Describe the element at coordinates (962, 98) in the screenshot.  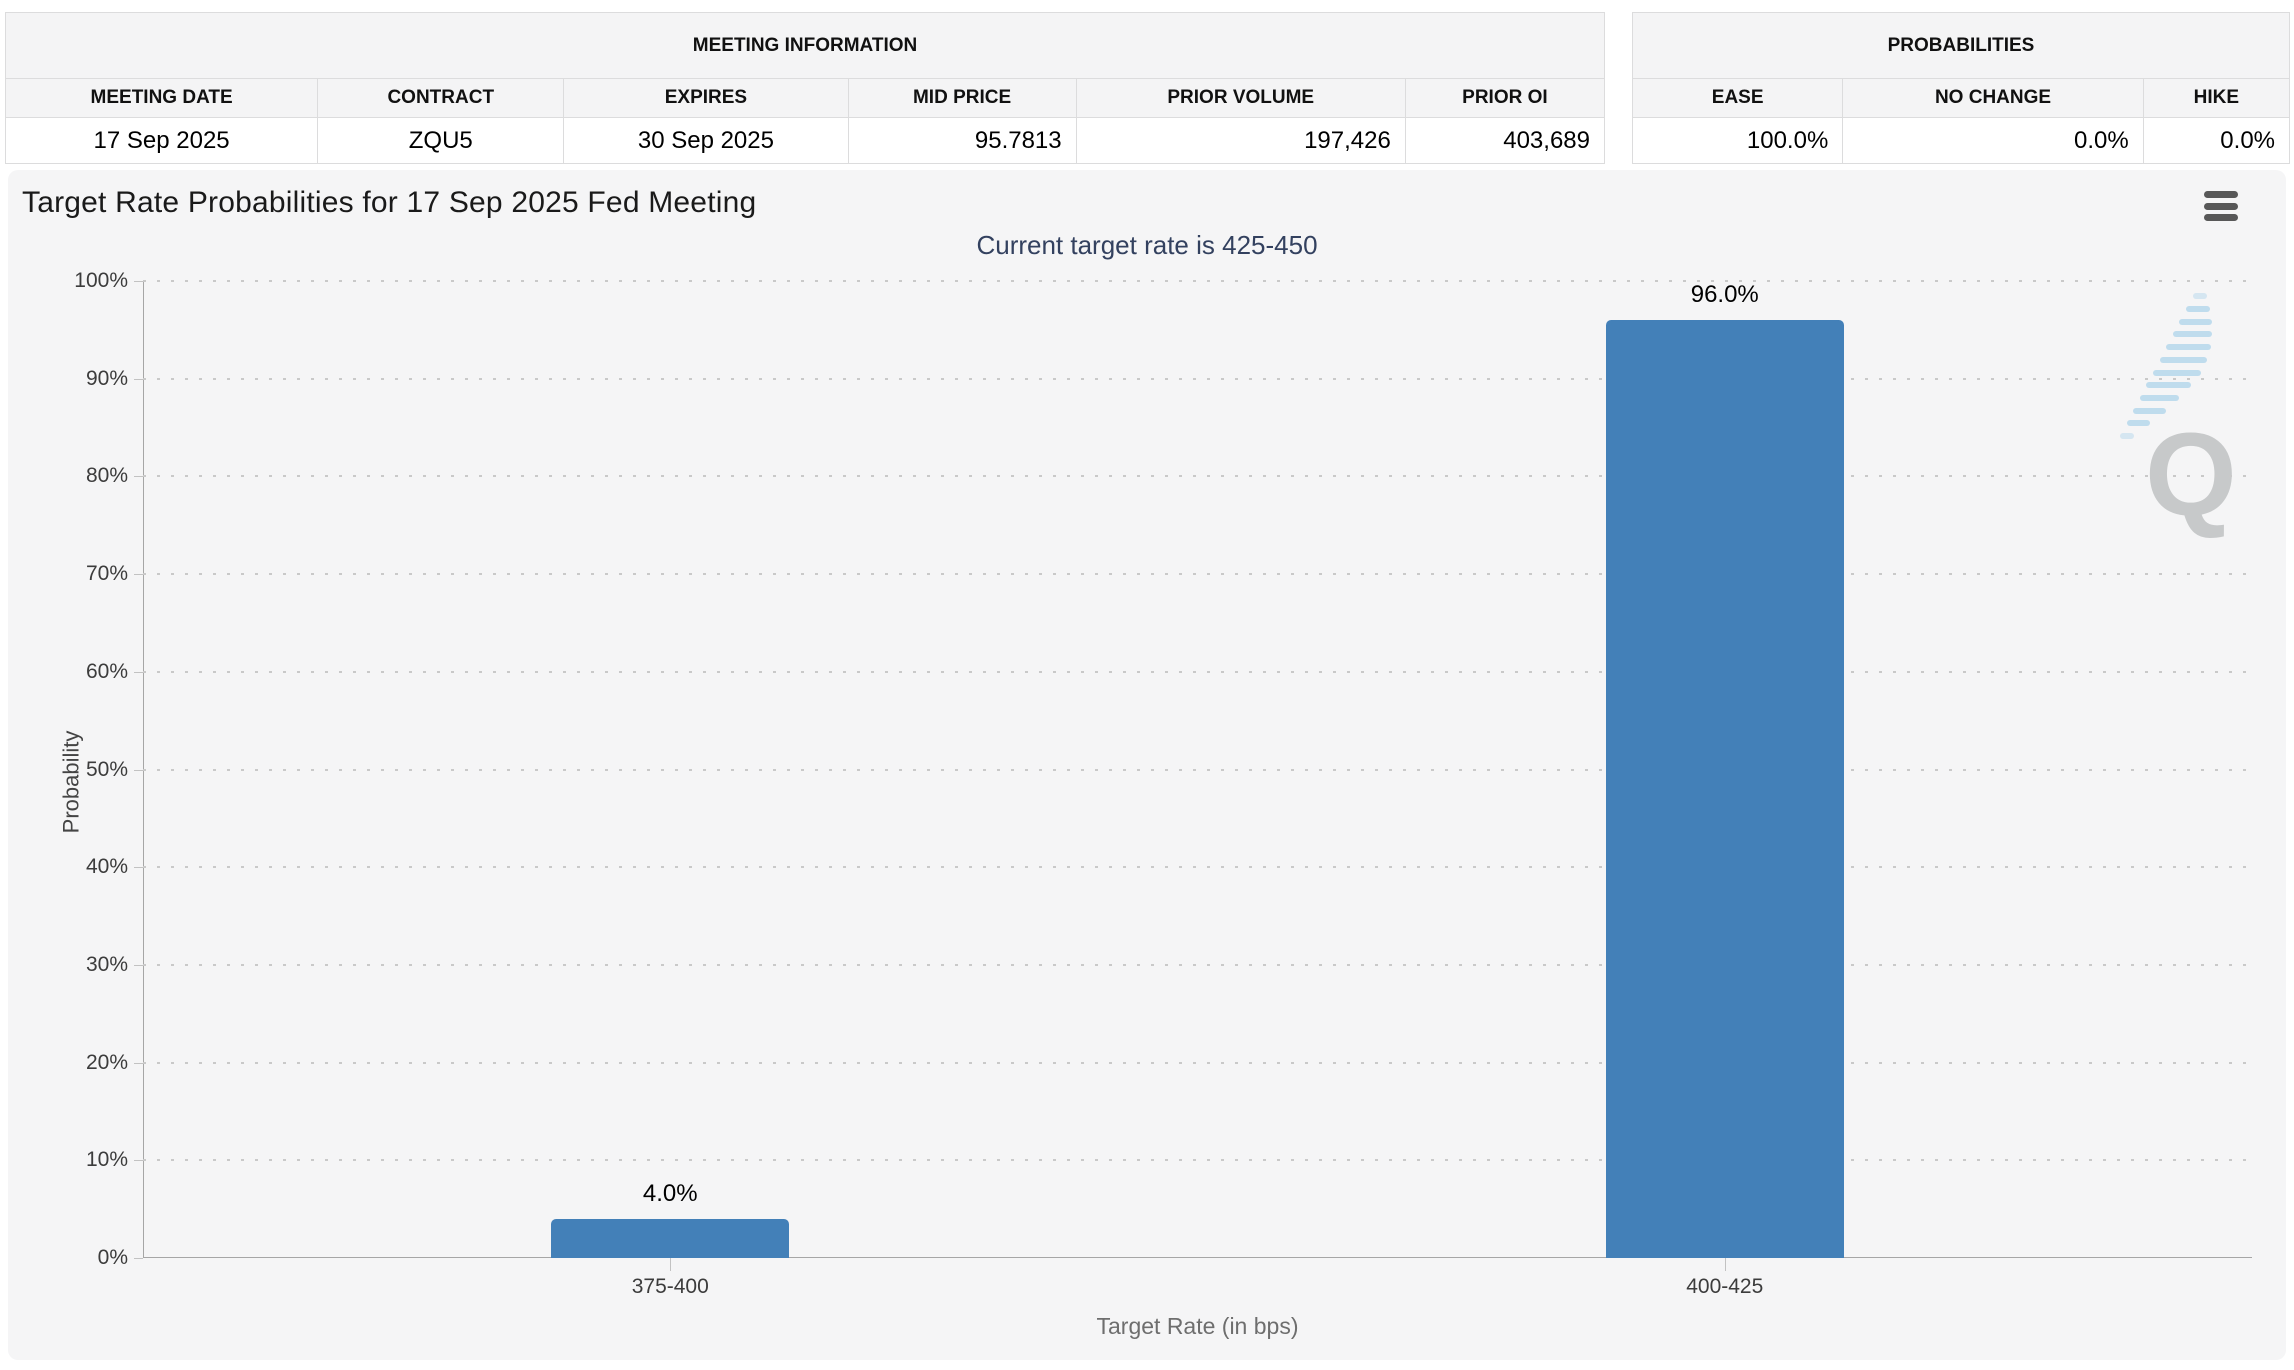
I see `column-header: MID PRICE` at that location.